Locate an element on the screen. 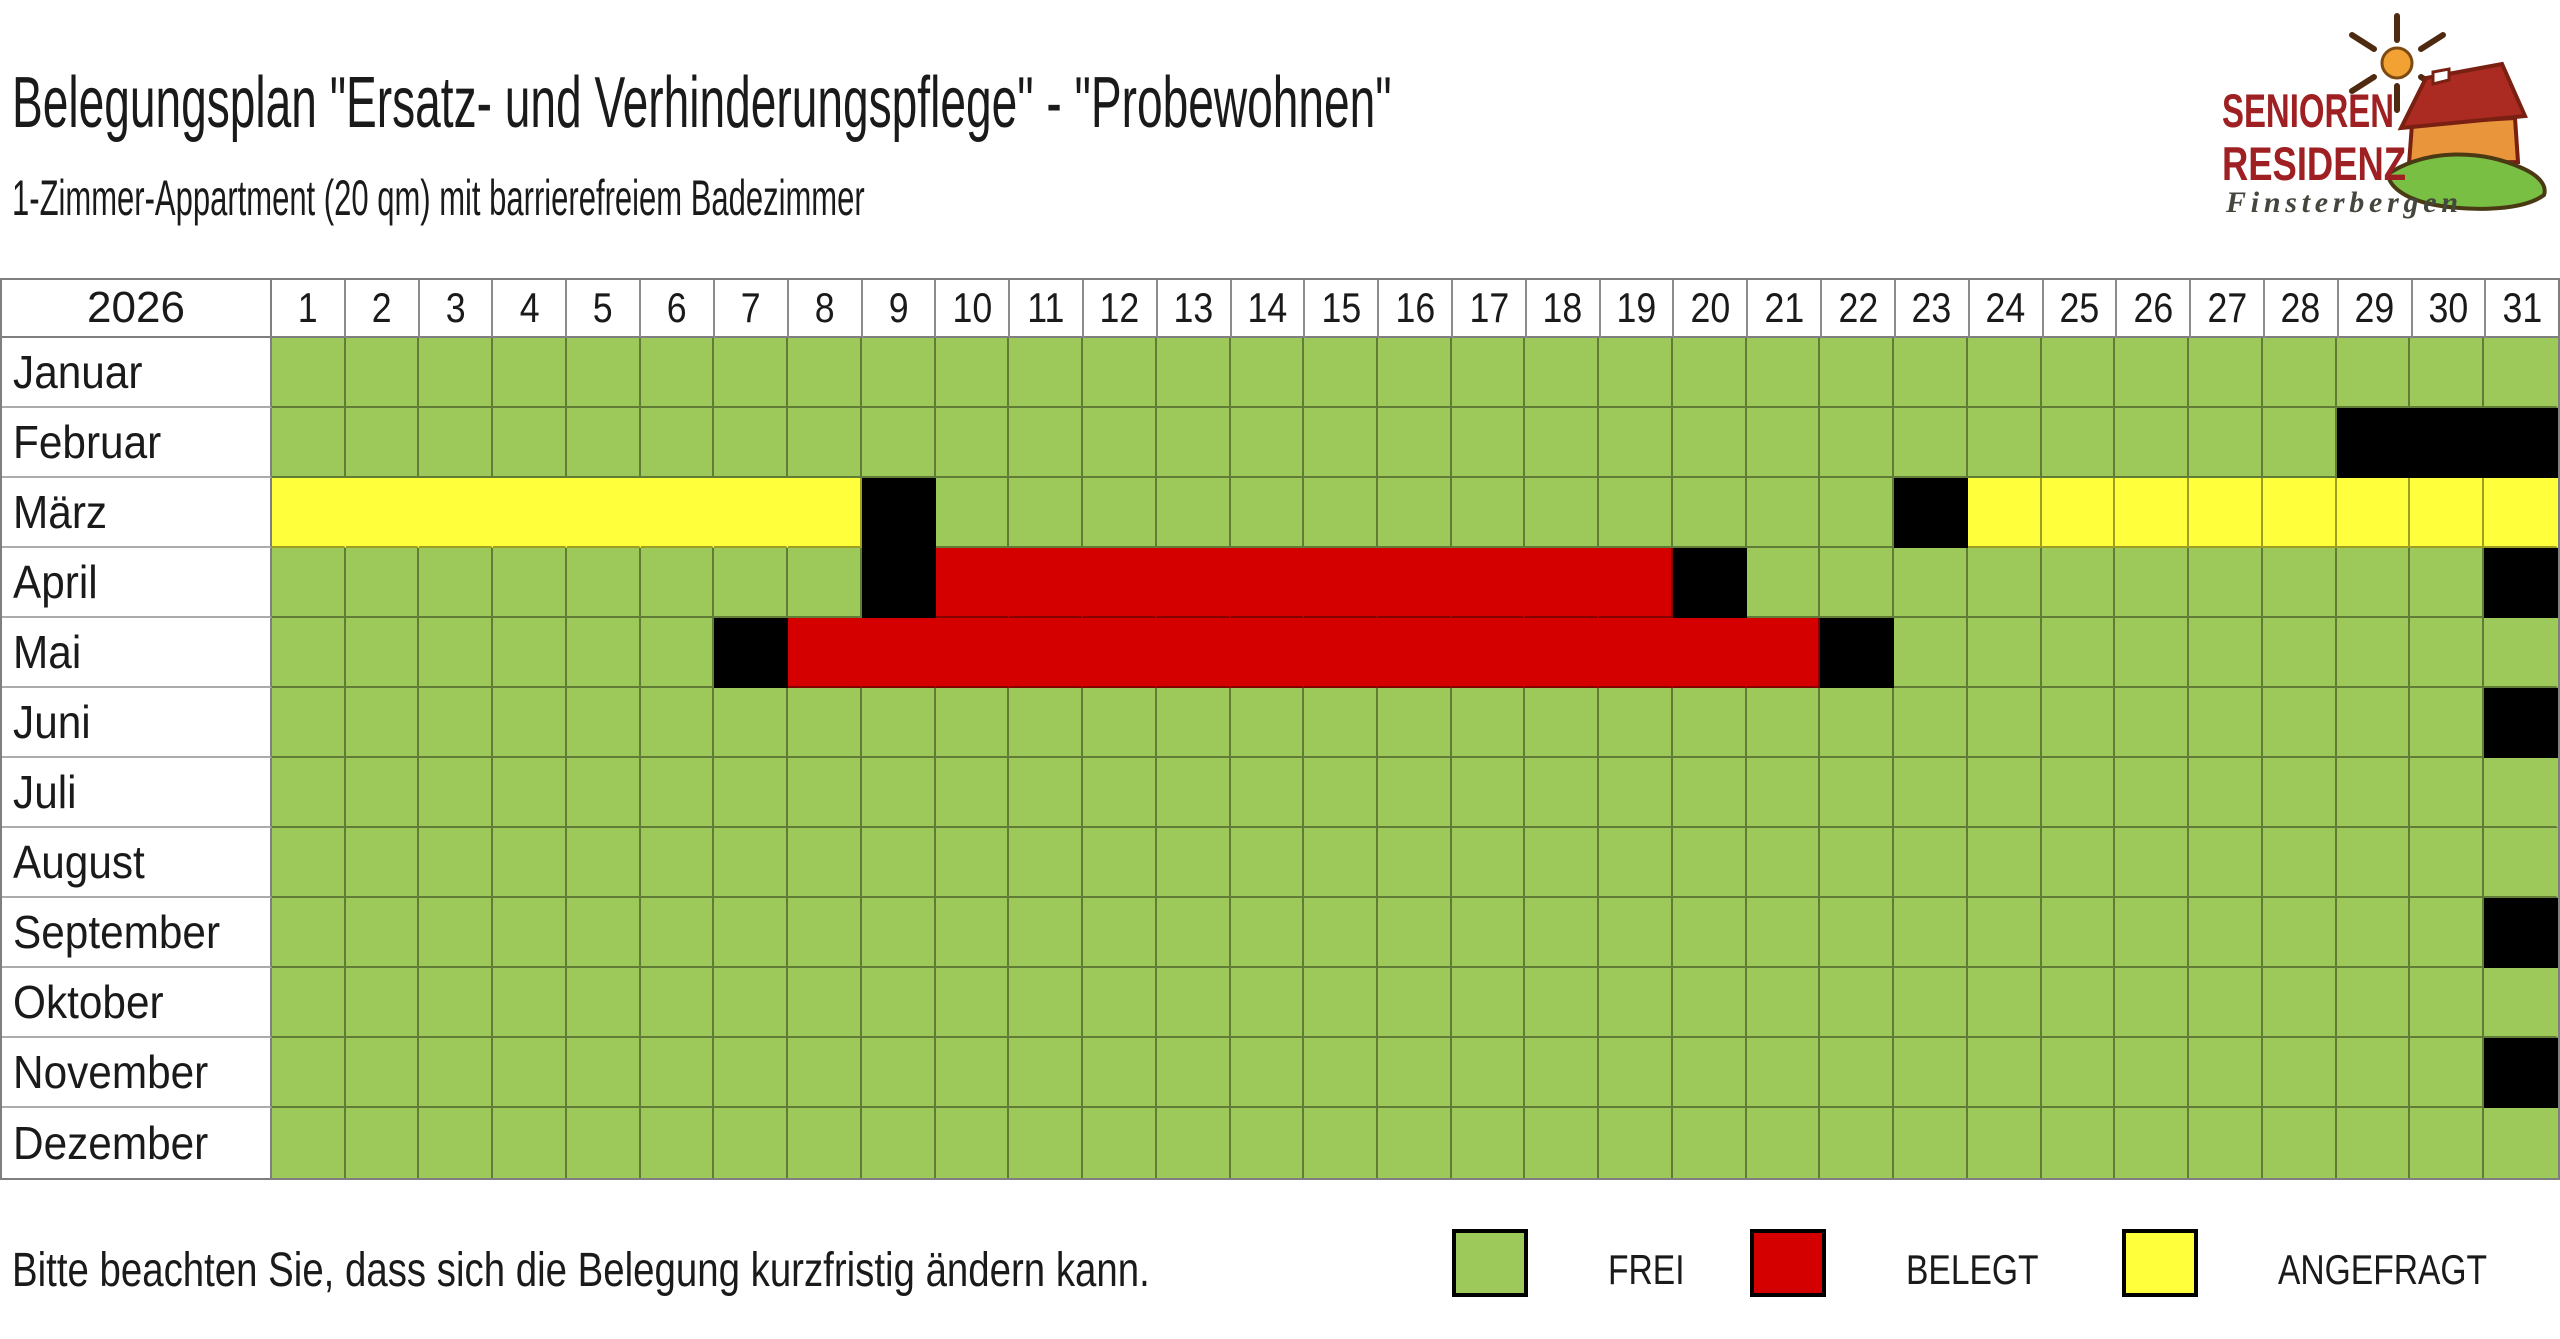 The height and width of the screenshot is (1339, 2560). day-header: 4 is located at coordinates (530, 309).